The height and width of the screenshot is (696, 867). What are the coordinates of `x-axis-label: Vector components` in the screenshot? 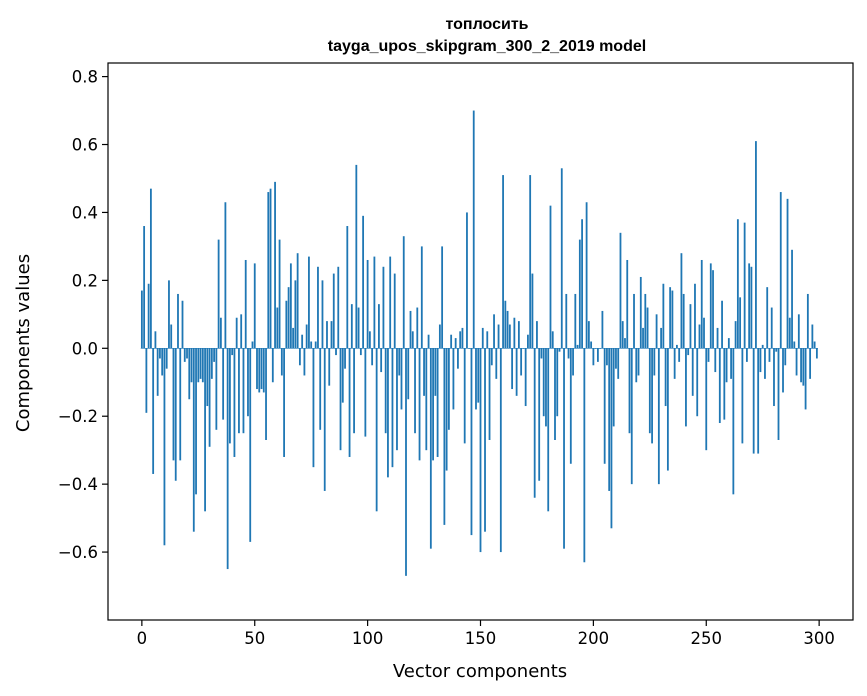 It's located at (480, 671).